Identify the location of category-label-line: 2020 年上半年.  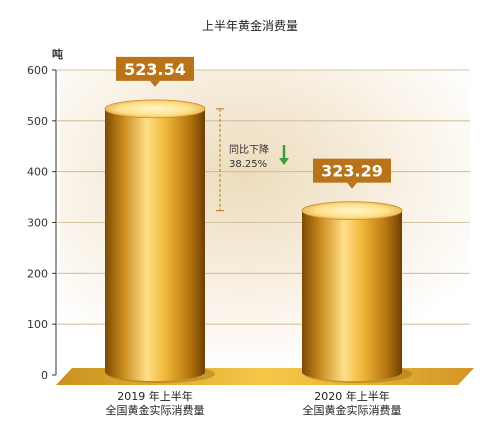
(352, 396).